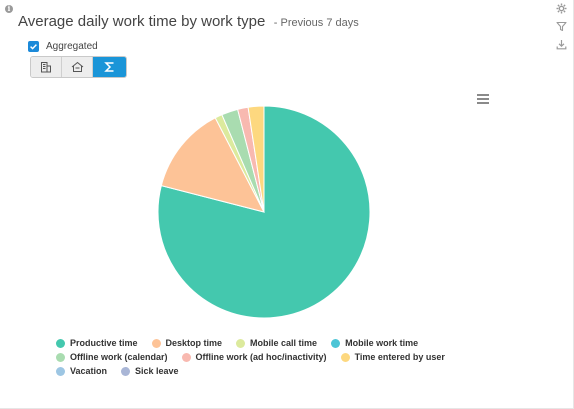  Describe the element at coordinates (72, 46) in the screenshot. I see `aggregated-label: Aggregated` at that location.